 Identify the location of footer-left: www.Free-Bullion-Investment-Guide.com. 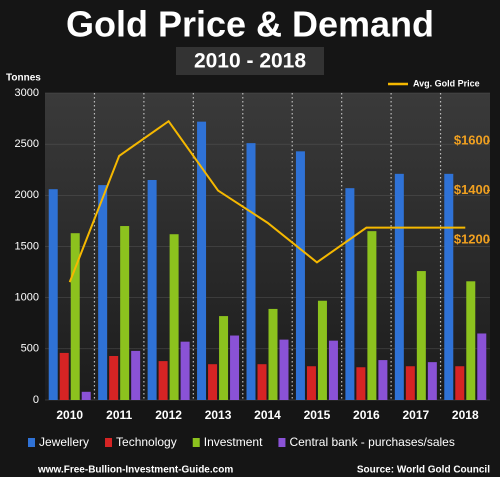
(135, 470).